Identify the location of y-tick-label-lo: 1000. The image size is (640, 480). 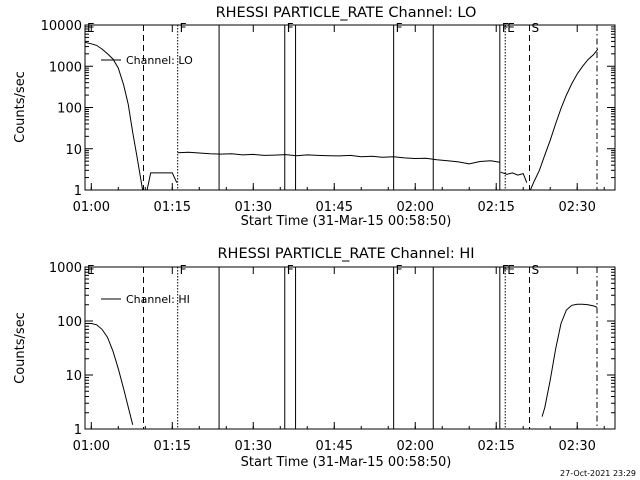
(65, 67).